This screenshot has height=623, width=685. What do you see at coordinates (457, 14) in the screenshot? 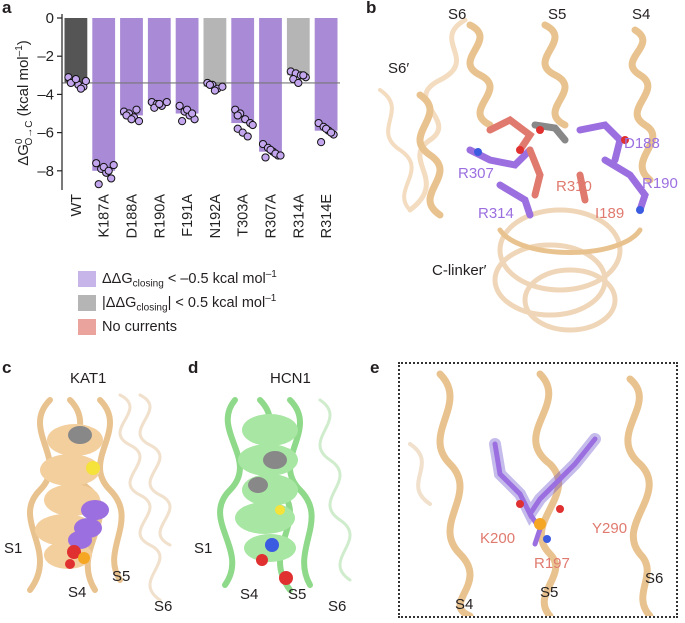
I see `label-s6: S6` at bounding box center [457, 14].